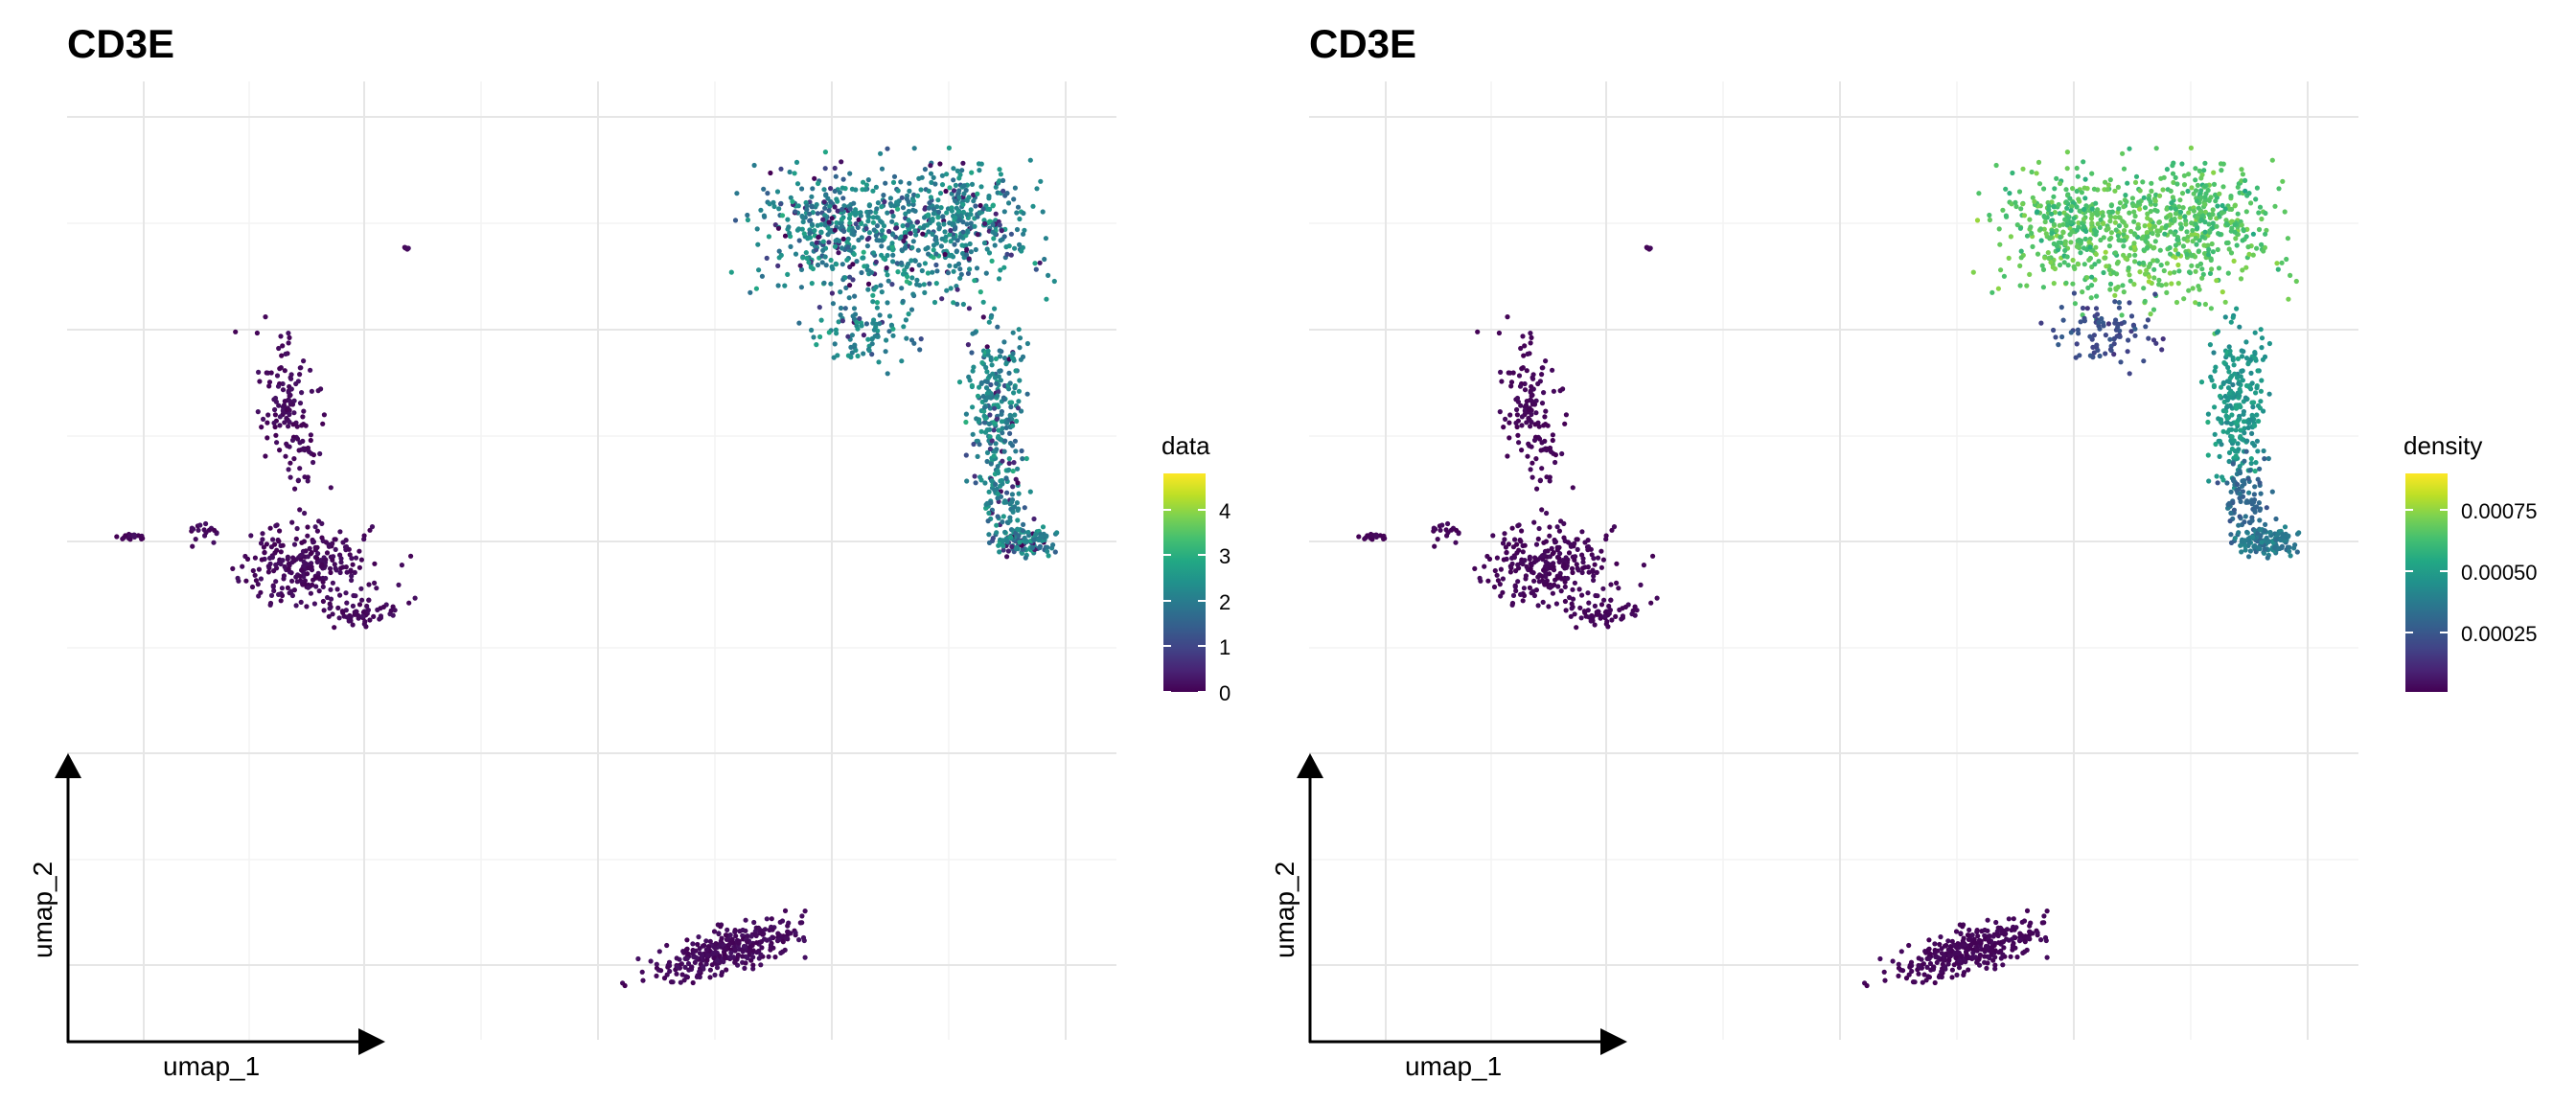 The height and width of the screenshot is (1104, 2576). Describe the element at coordinates (1186, 445) in the screenshot. I see `legend-title: data` at that location.